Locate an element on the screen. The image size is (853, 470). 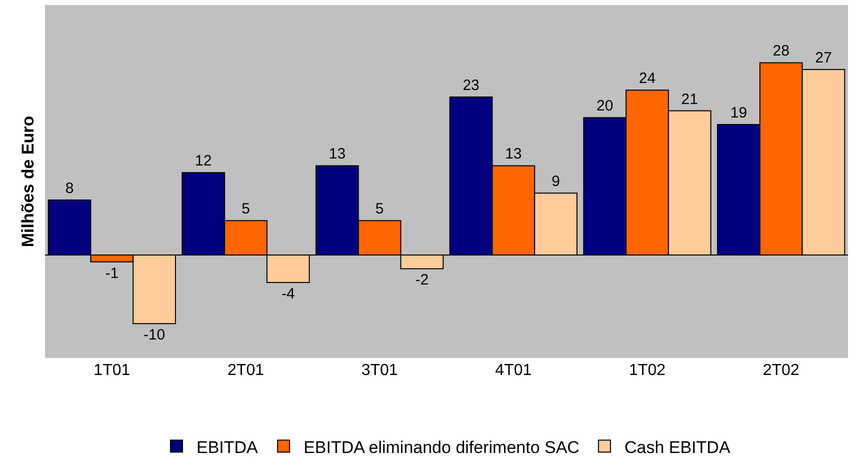
data-label: 27 is located at coordinates (823, 58).